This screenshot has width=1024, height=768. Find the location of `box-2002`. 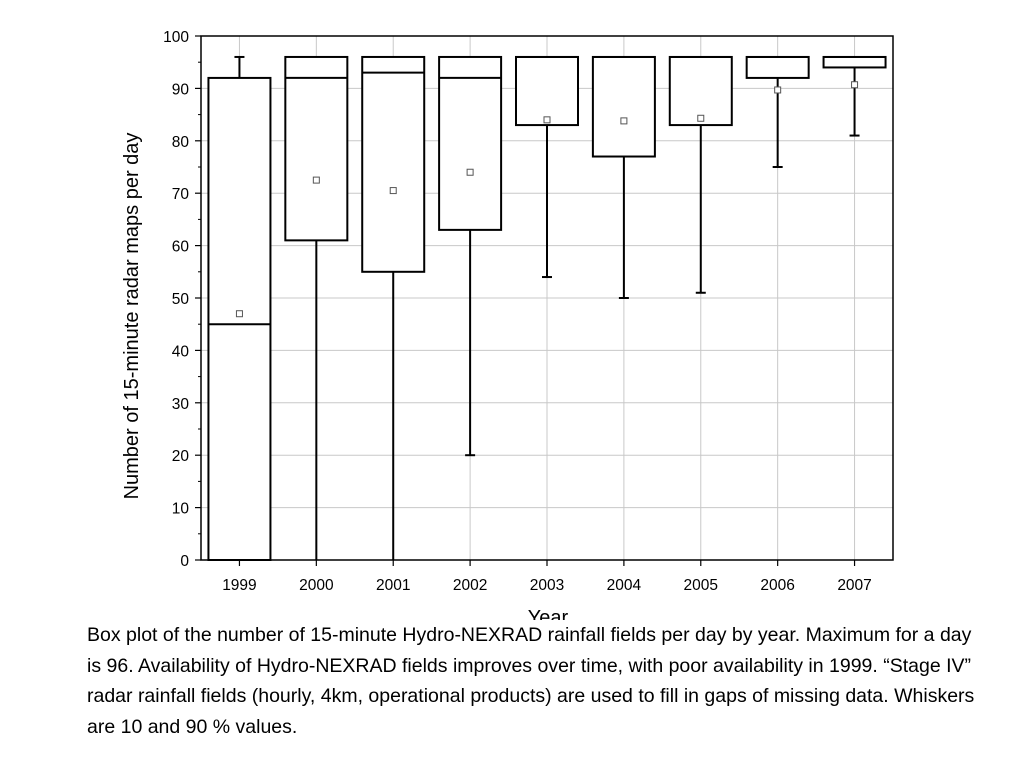

box-2002 is located at coordinates (470, 256).